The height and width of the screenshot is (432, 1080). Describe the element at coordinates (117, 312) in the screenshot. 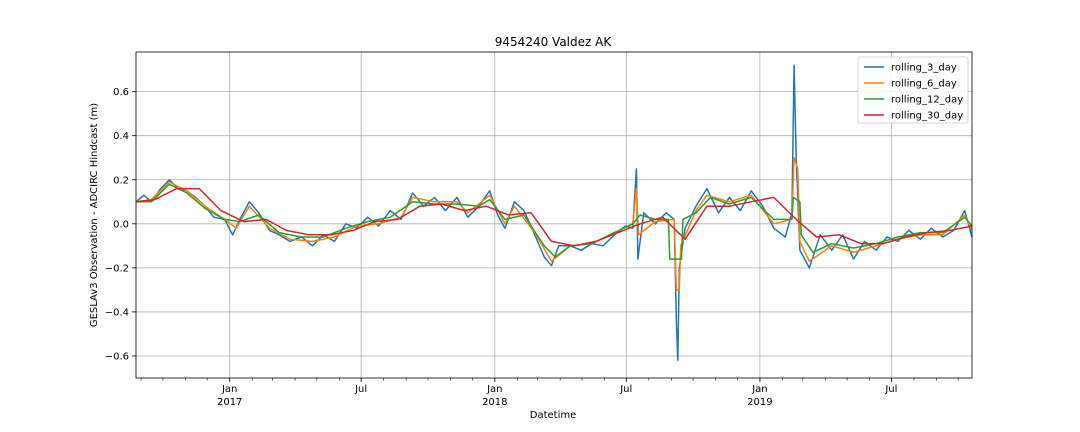

I see `y-tick-label: −0.4` at that location.